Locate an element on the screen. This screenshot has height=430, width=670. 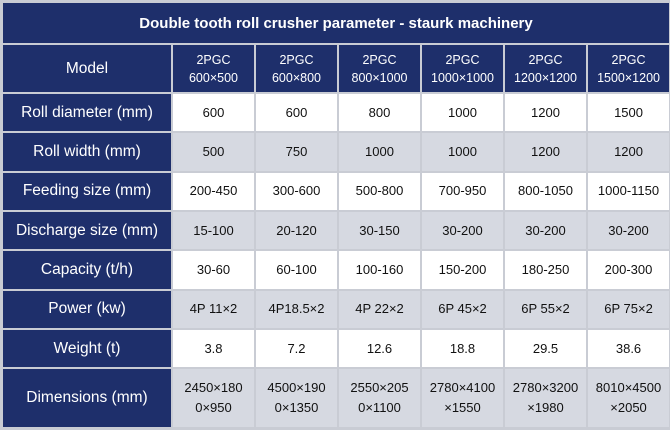
row-label-capacity: Capacity (t/h) is located at coordinates (87, 270).